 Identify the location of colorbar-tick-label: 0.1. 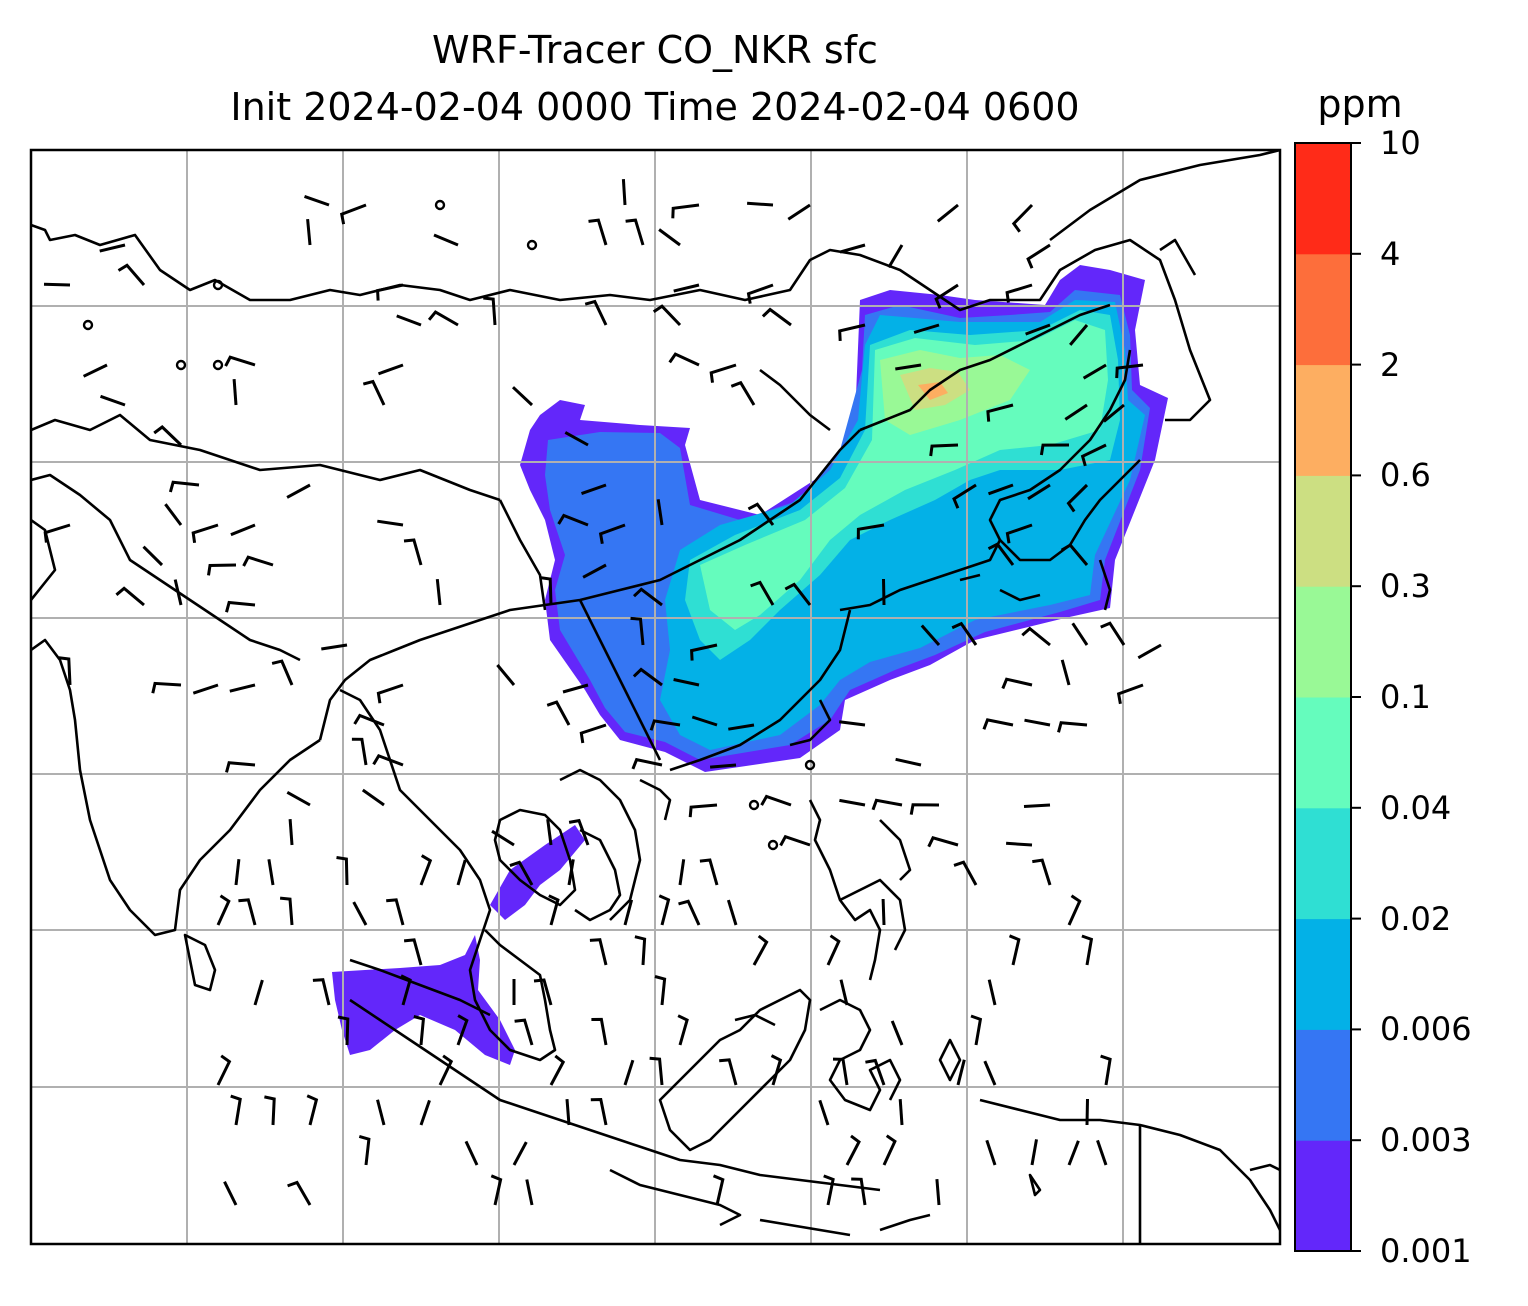
(1405, 697).